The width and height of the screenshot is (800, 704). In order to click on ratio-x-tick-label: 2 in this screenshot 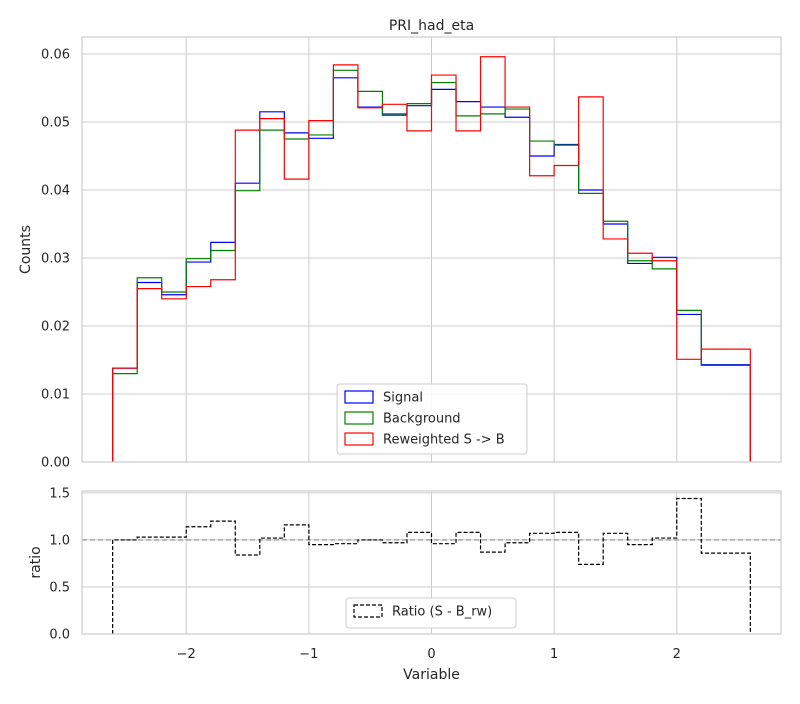, I will do `click(677, 654)`.